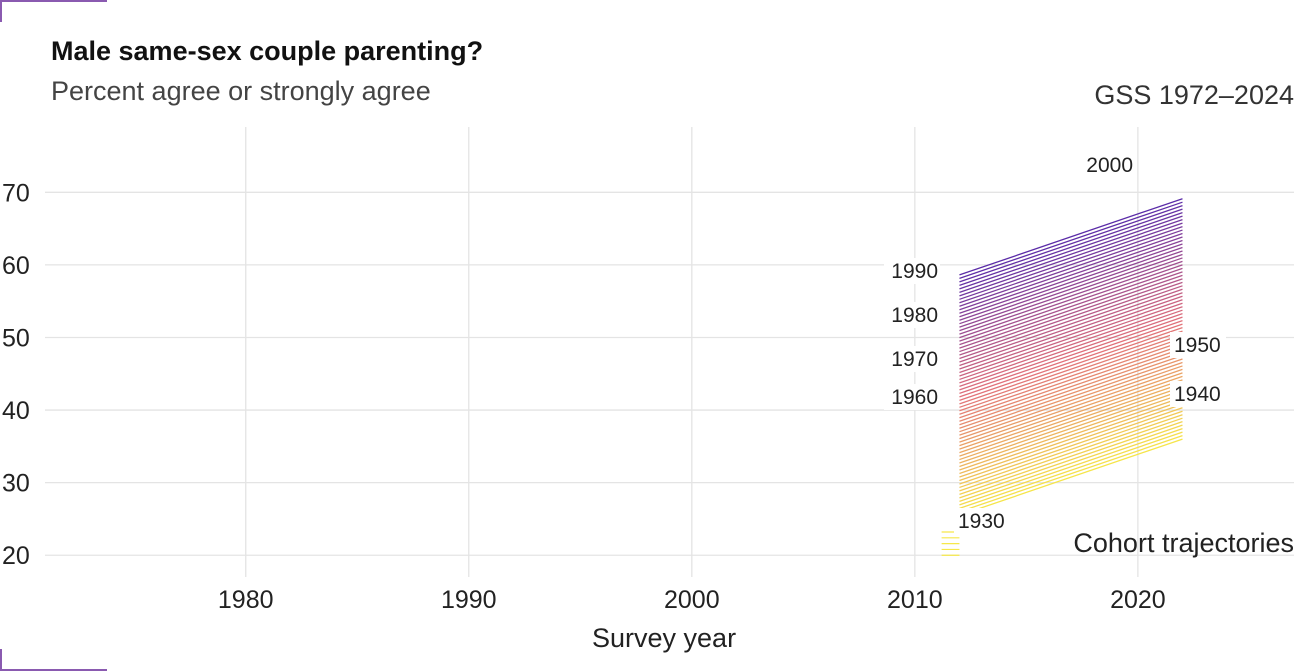 The width and height of the screenshot is (1294, 671). I want to click on cohort-label: 1970, so click(914, 359).